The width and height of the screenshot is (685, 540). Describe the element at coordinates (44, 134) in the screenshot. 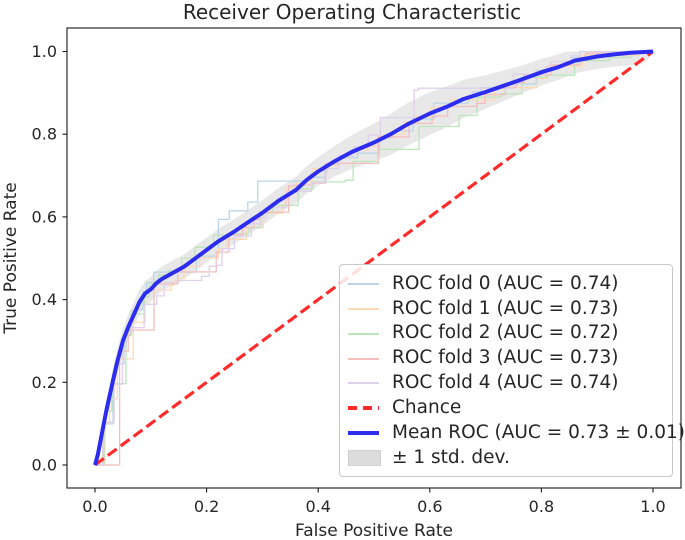

I see `y-tick-label: 0.8` at that location.